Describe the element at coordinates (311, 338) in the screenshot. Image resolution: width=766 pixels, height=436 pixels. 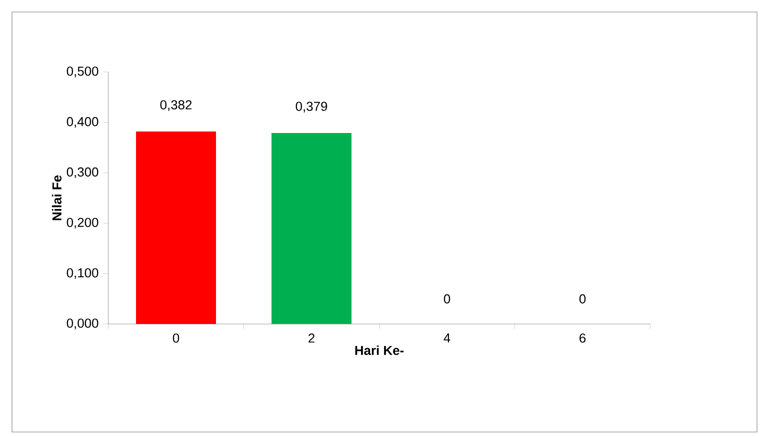
I see `x-tick-label: 2` at that location.